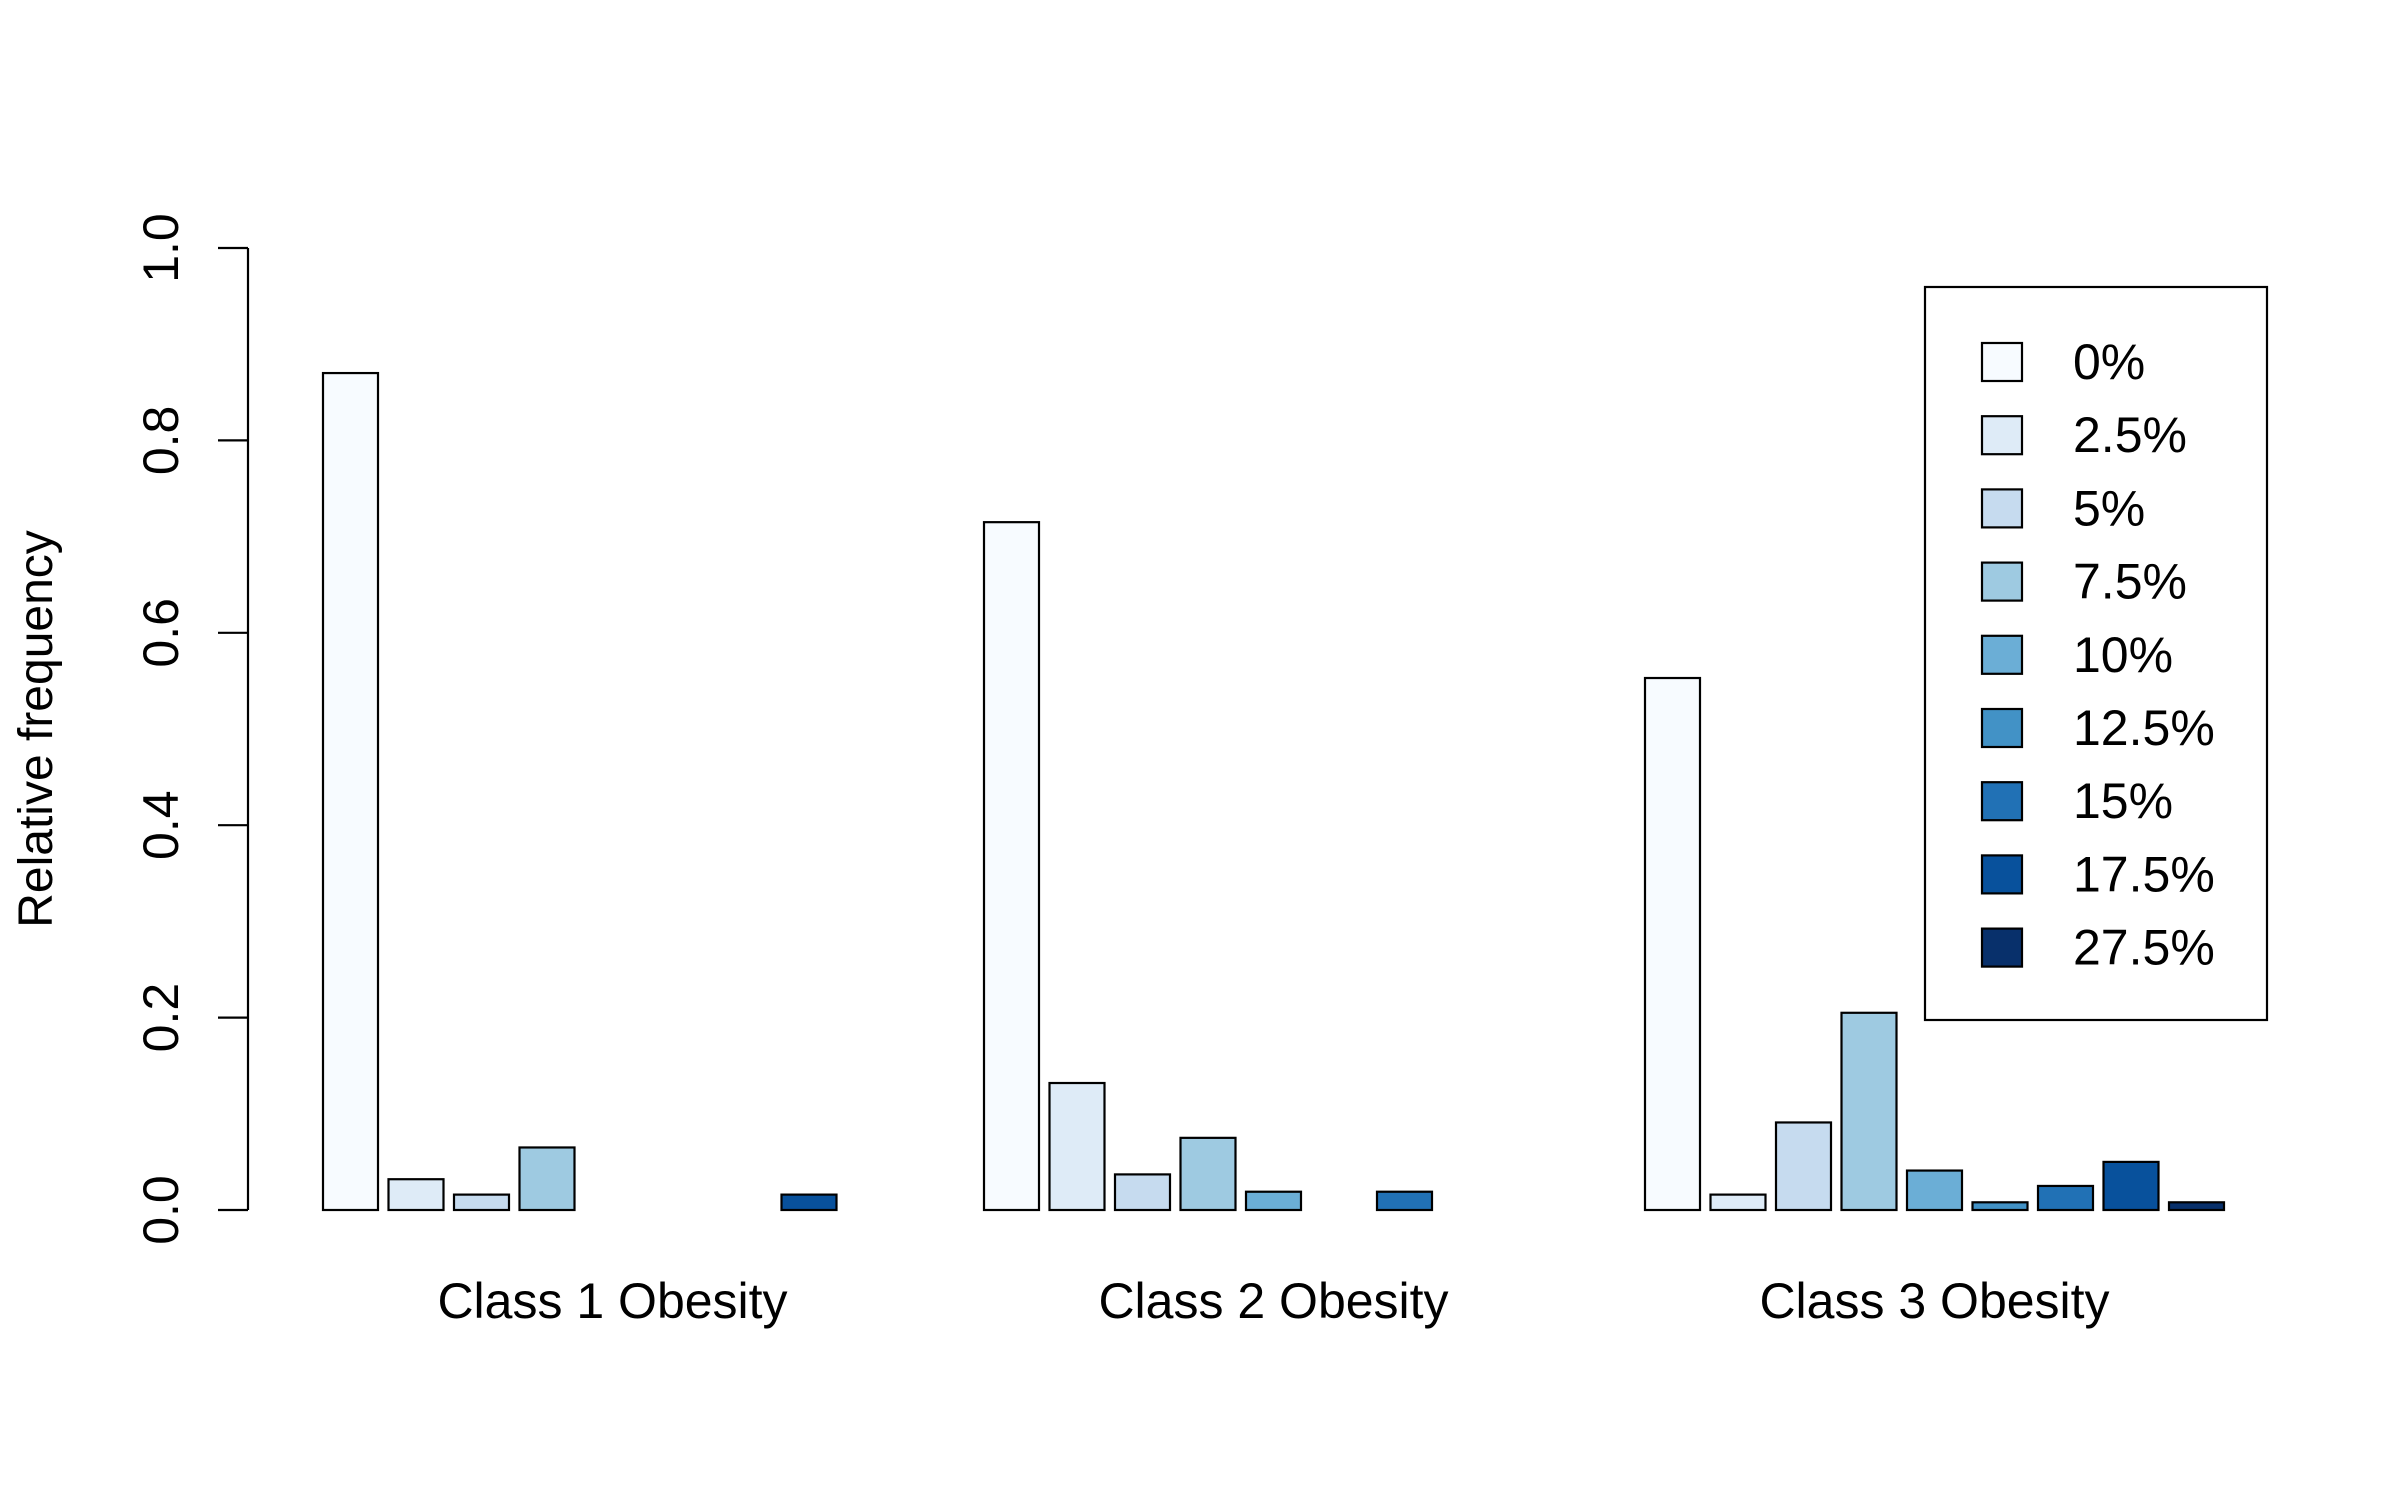  What do you see at coordinates (2144, 948) in the screenshot?
I see `legend-label: 27.5%` at bounding box center [2144, 948].